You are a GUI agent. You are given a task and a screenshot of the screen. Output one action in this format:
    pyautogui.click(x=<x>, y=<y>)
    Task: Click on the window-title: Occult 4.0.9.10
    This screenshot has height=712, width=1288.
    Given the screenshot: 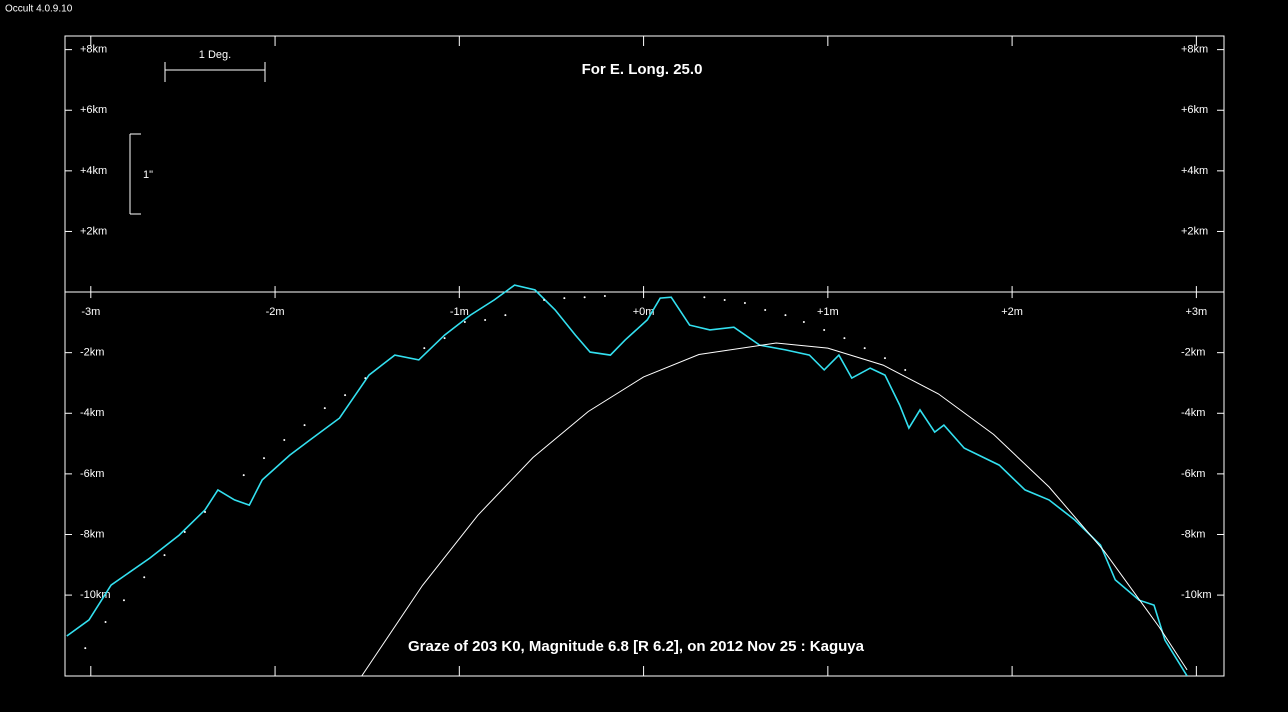 What is the action you would take?
    pyautogui.click(x=39, y=9)
    